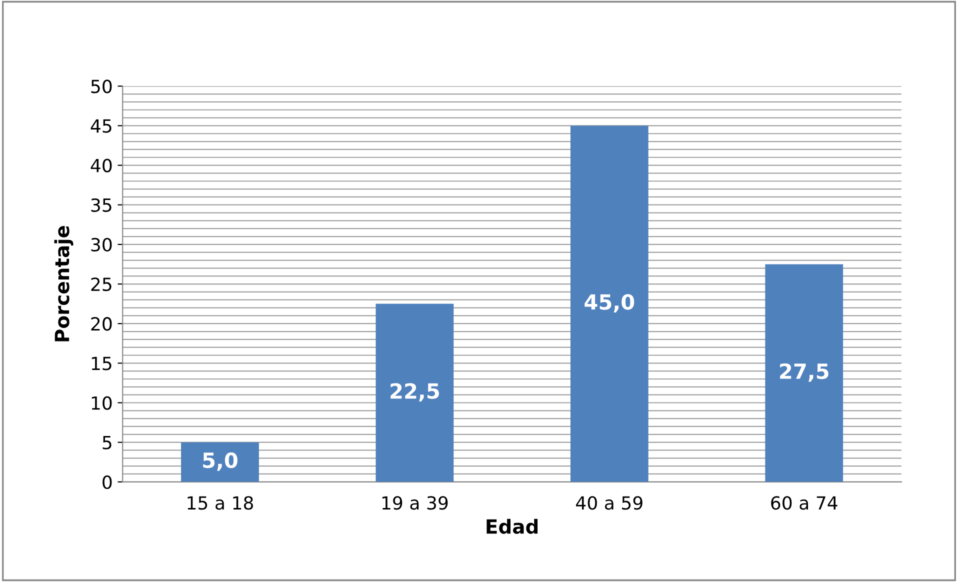  What do you see at coordinates (101, 324) in the screenshot?
I see `y-tick-label: 20` at bounding box center [101, 324].